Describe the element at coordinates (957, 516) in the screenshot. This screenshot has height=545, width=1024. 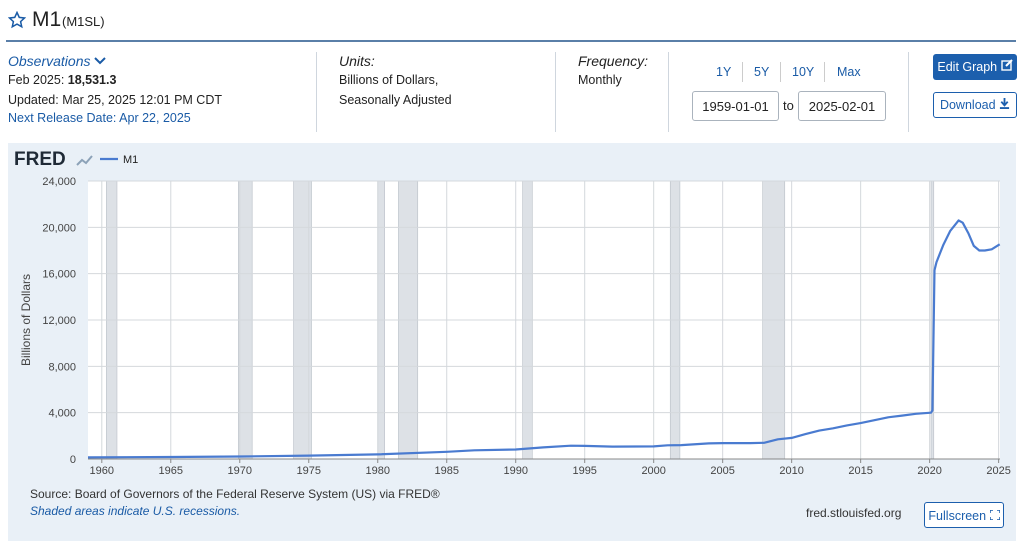
I see `fullscreen-label: Fullscreen` at that location.